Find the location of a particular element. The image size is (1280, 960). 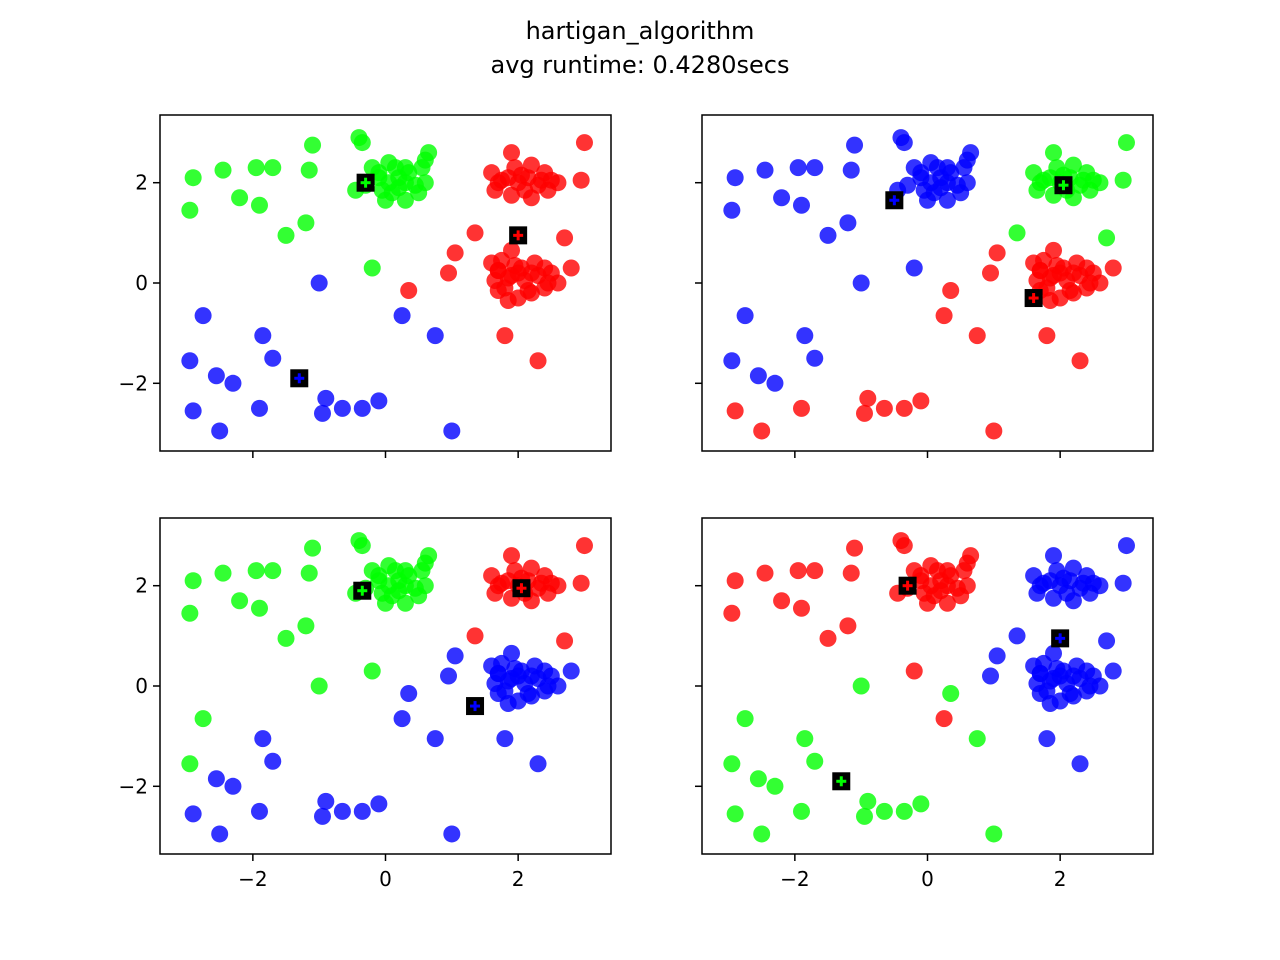

y-tick-label: −2 is located at coordinates (133, 786).